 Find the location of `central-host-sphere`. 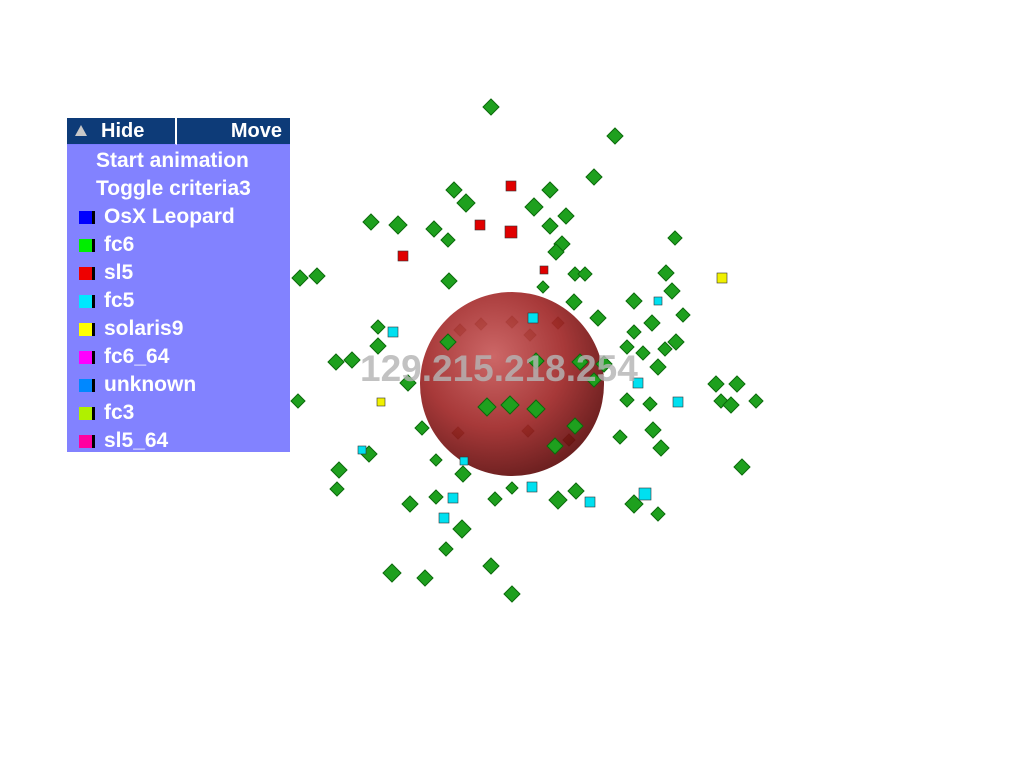

central-host-sphere is located at coordinates (512, 384).